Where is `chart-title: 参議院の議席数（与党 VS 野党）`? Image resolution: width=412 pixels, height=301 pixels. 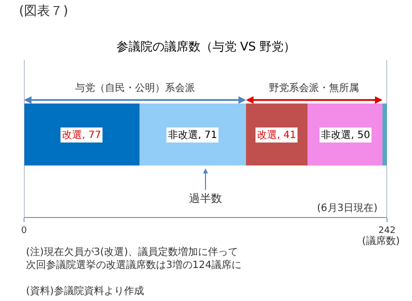
chart-title: 参議院の議席数（与党 VS 野党） is located at coordinates (206, 47).